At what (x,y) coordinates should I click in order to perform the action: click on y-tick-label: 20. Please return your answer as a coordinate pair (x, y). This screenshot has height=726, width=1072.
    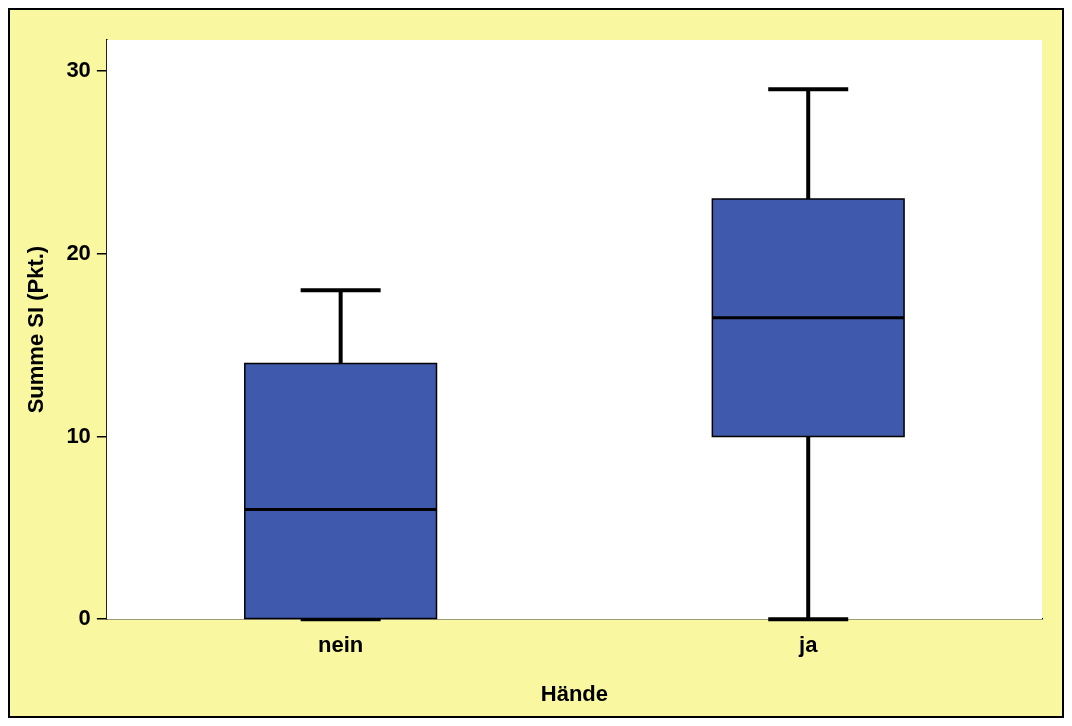
    Looking at the image, I should click on (78, 252).